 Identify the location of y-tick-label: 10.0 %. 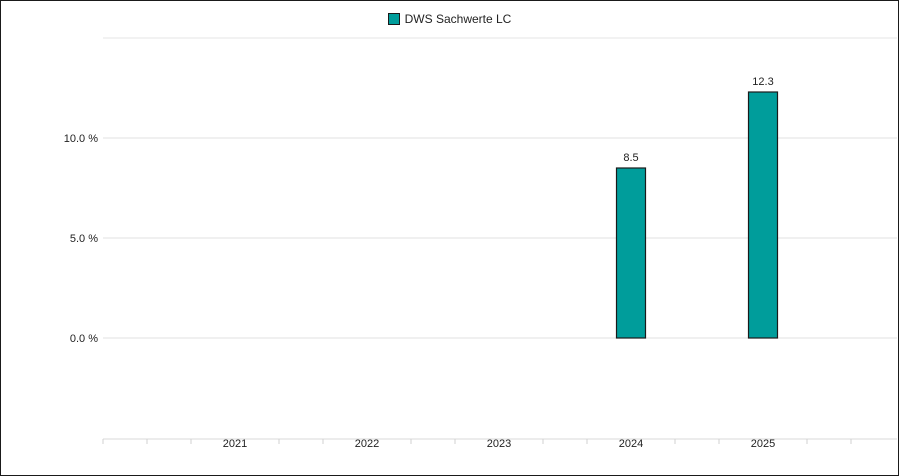
(81, 139).